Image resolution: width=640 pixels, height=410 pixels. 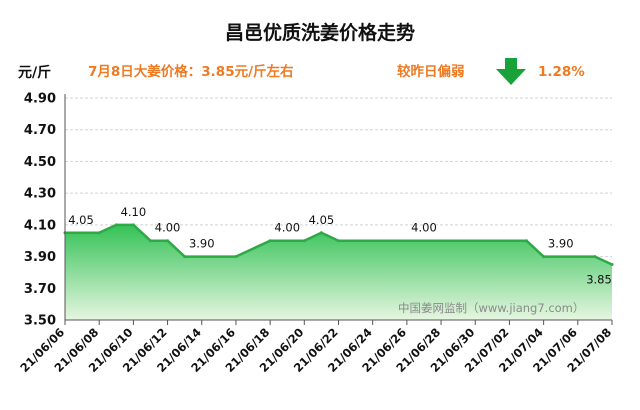 What do you see at coordinates (431, 71) in the screenshot?
I see `compare-label: 较昨日偏弱` at bounding box center [431, 71].